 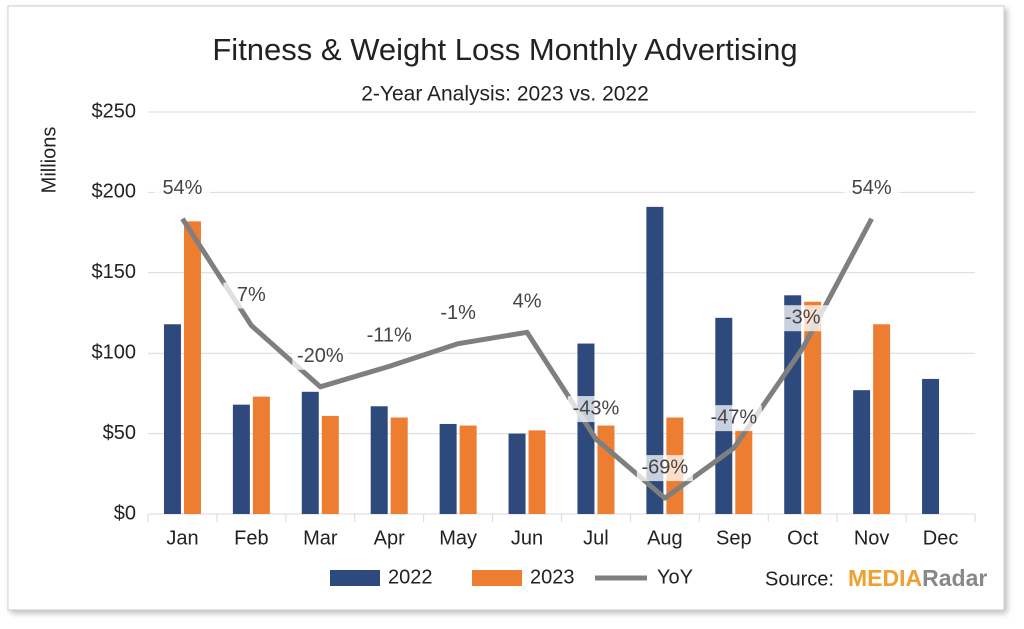 What do you see at coordinates (803, 538) in the screenshot?
I see `x-tick-label: Oct` at bounding box center [803, 538].